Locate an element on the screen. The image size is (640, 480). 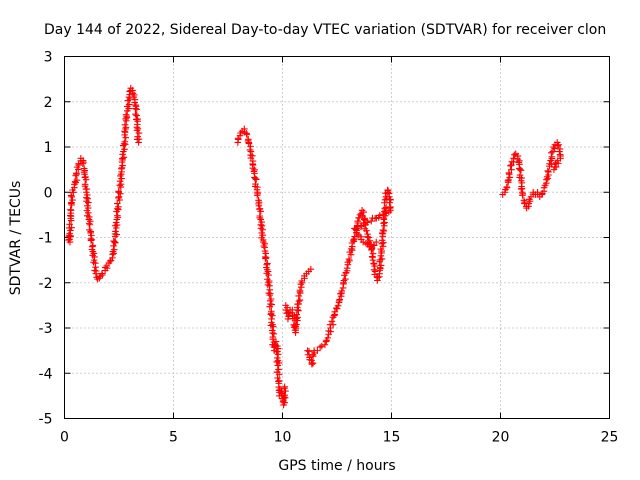
y-tick-label: -3 is located at coordinates (46, 329).